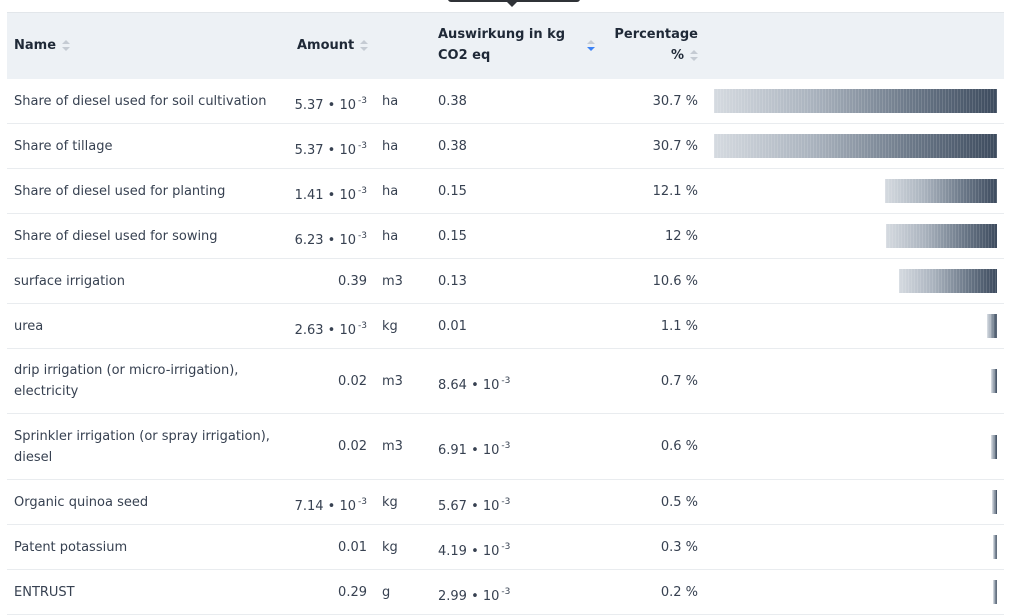  What do you see at coordinates (352, 592) in the screenshot?
I see `row-amount: 0.29` at bounding box center [352, 592].